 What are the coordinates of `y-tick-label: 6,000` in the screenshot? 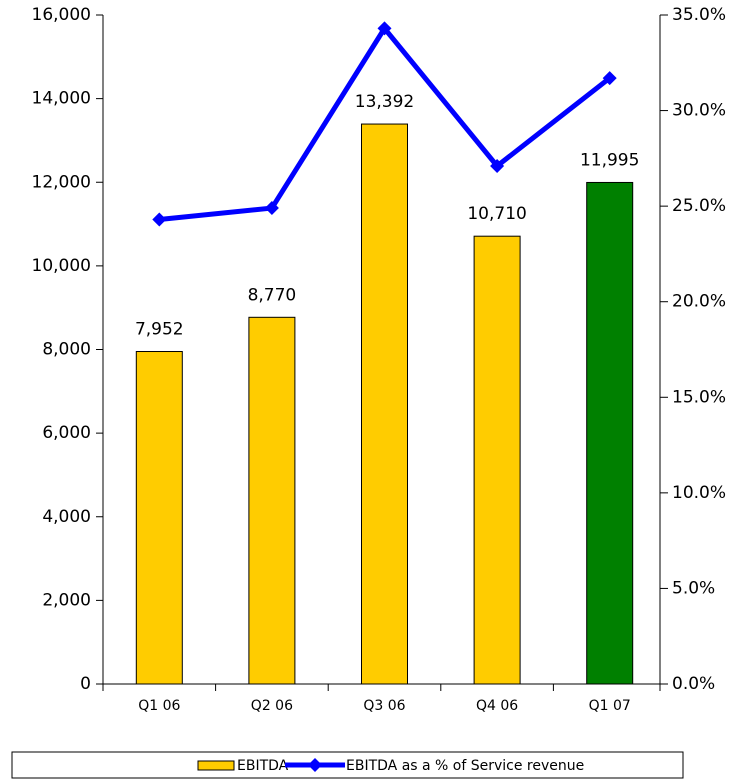 It's located at (66, 433).